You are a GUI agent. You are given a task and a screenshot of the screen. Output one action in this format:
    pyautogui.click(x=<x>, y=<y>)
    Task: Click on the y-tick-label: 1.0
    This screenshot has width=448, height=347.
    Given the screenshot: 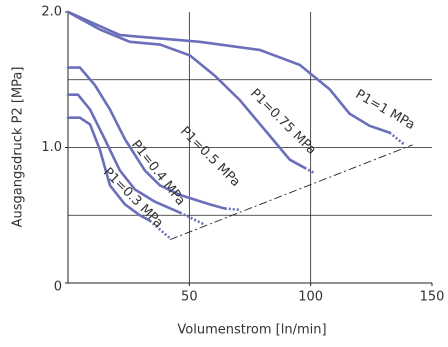 What is the action you would take?
    pyautogui.click(x=51, y=147)
    